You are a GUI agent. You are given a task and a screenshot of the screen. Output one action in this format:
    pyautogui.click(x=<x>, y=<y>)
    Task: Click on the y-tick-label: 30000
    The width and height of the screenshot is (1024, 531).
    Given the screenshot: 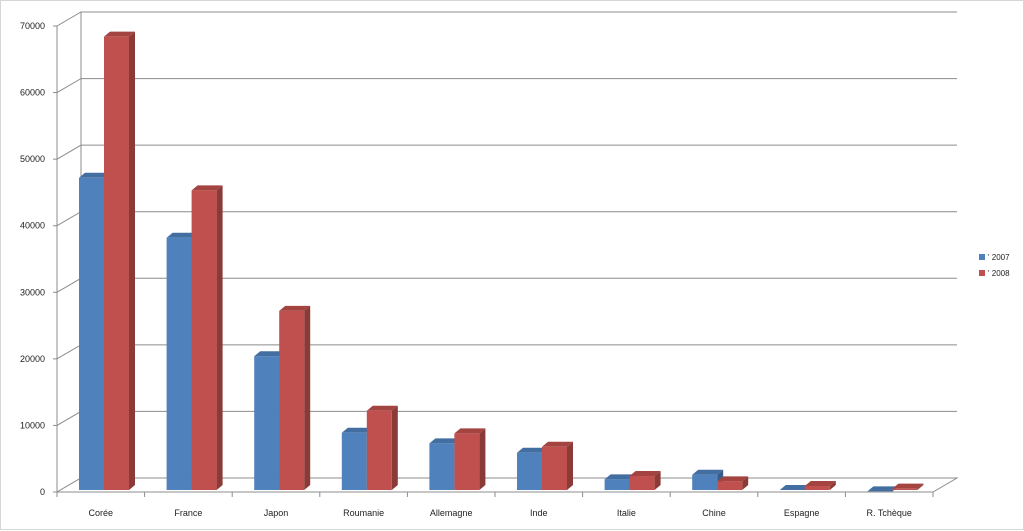 What is the action you would take?
    pyautogui.click(x=32, y=292)
    